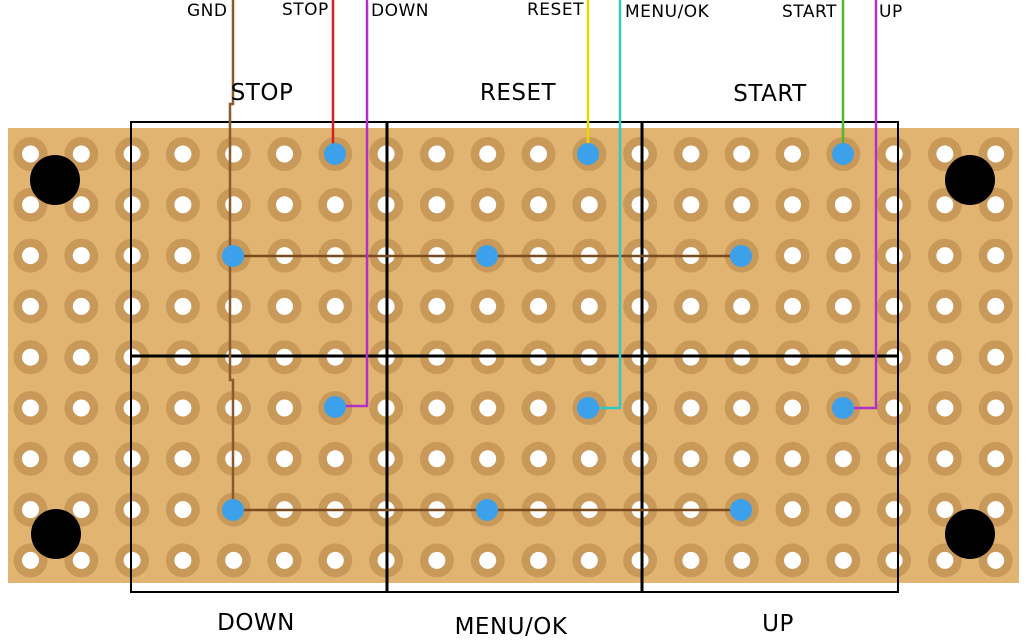  What do you see at coordinates (335, 154) in the screenshot?
I see `via-stop` at bounding box center [335, 154].